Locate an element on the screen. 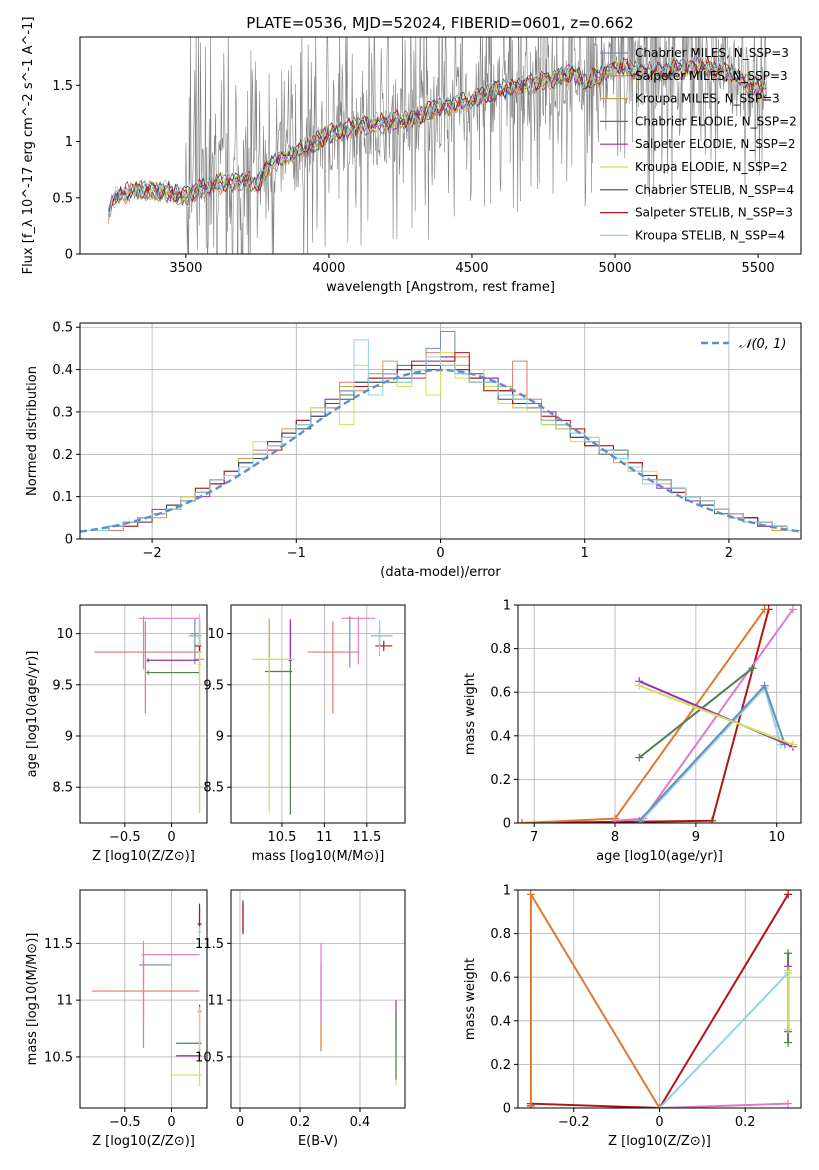 This screenshot has width=819, height=1170. x-tick-label: −2 is located at coordinates (152, 553).